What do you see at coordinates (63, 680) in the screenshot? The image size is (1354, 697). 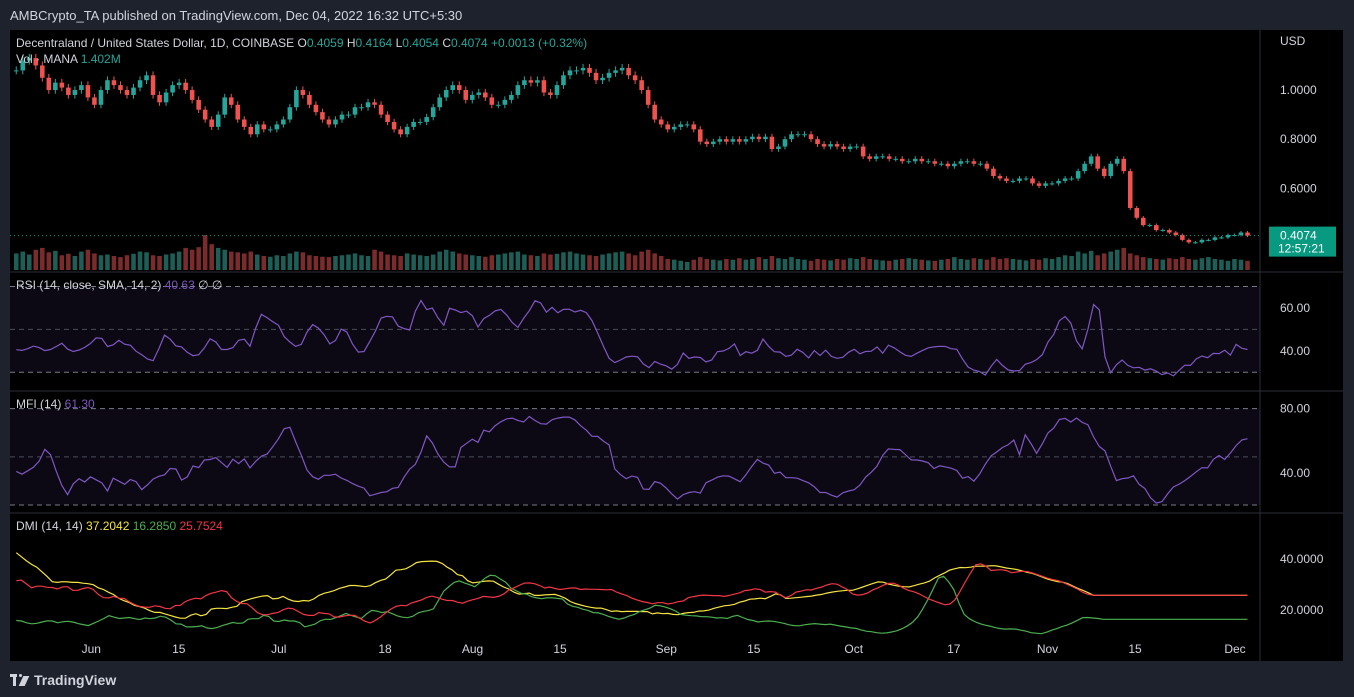 I see `tradingview-logo: TradingView` at bounding box center [63, 680].